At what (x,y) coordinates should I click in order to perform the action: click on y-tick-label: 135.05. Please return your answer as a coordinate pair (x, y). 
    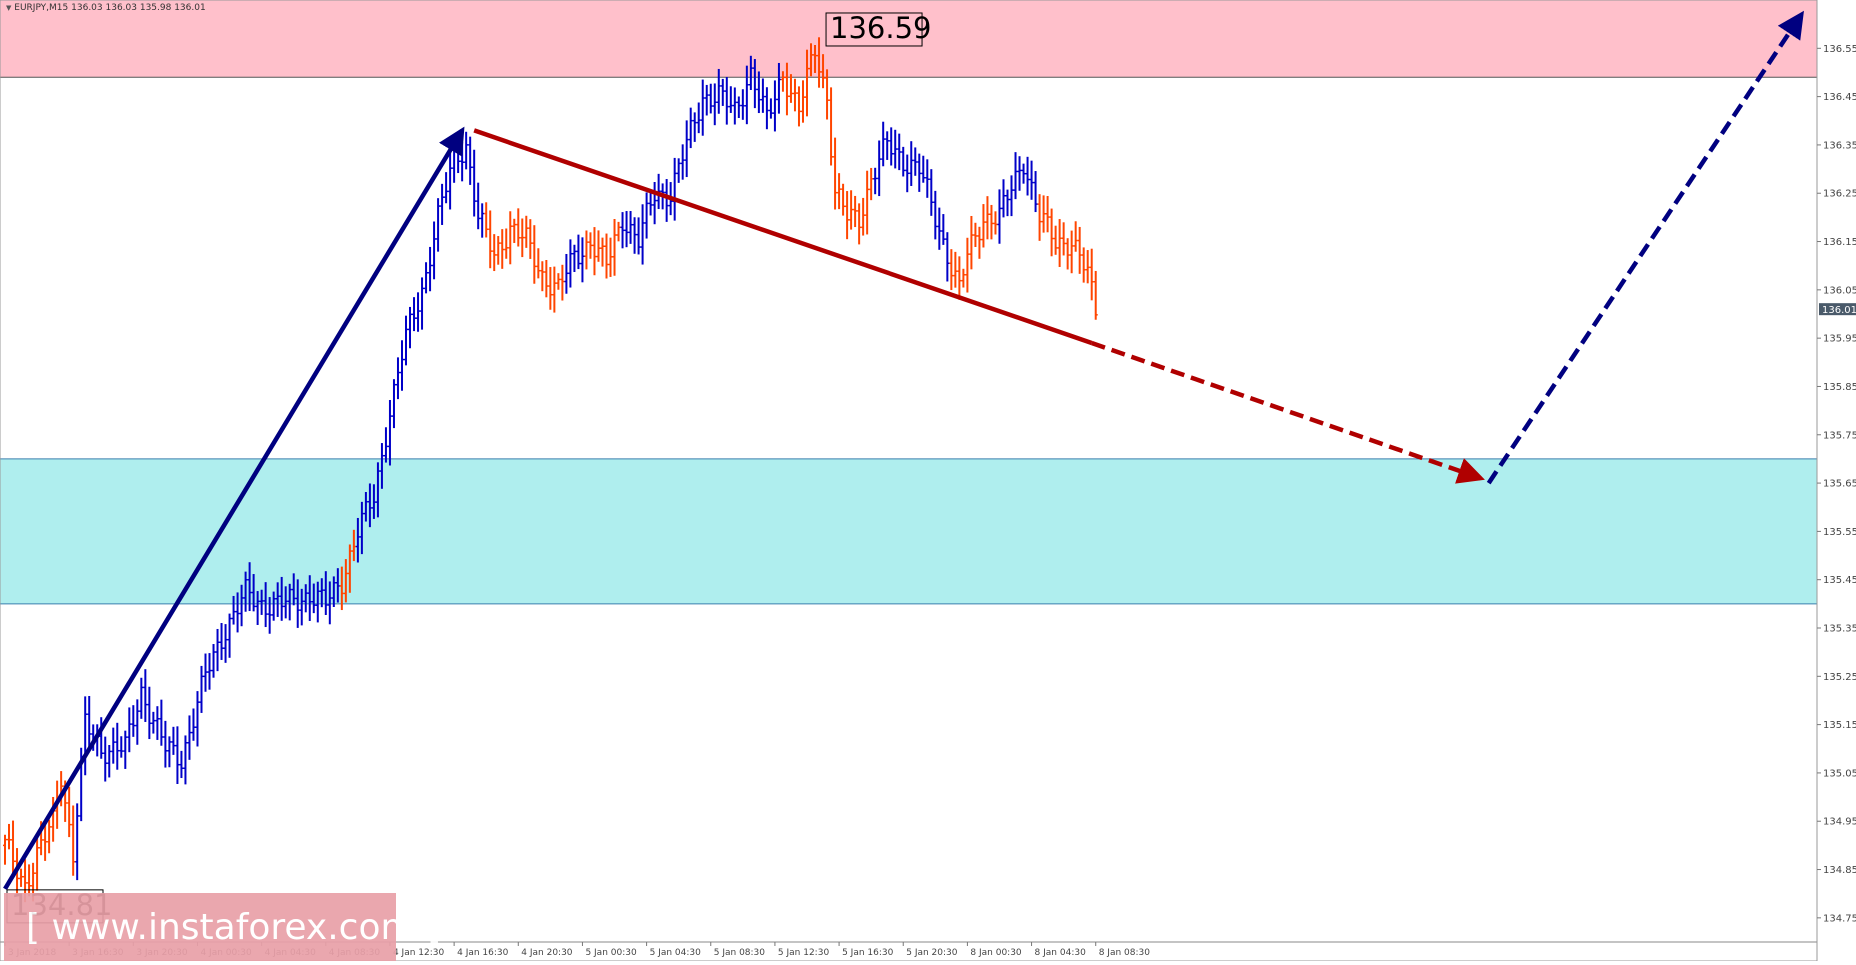
    Looking at the image, I should click on (1839, 773).